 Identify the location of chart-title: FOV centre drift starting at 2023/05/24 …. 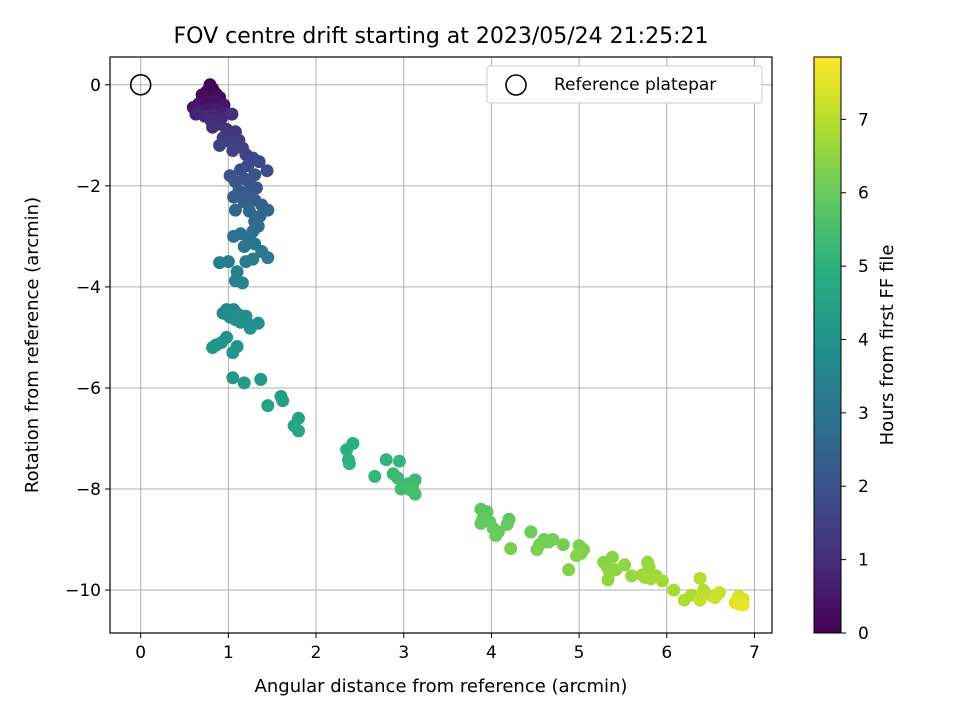
(441, 36).